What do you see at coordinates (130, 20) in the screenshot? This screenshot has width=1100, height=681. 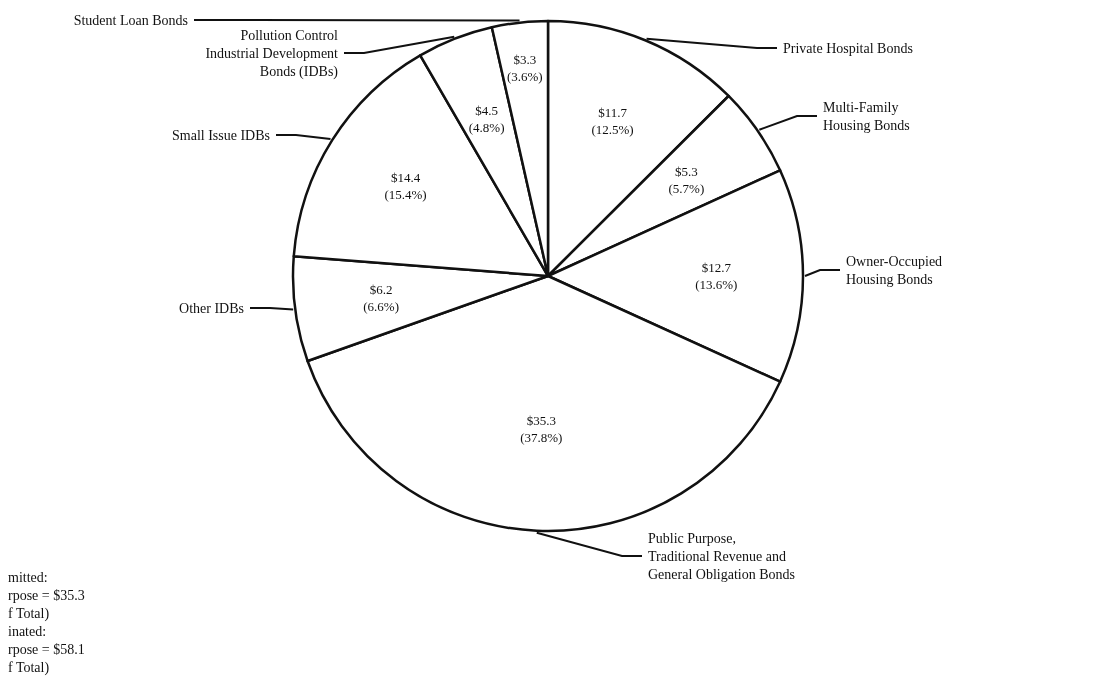 I see `slice-label: Student Loan Bonds` at bounding box center [130, 20].